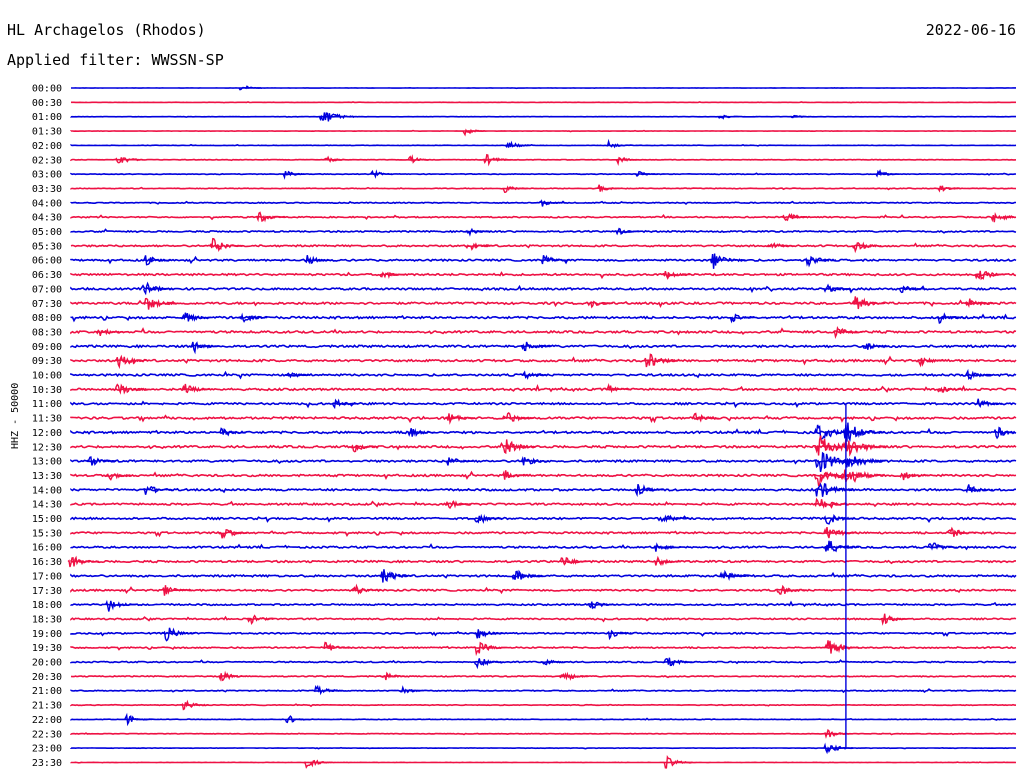  I want to click on row-label: 20:00, so click(47, 663).